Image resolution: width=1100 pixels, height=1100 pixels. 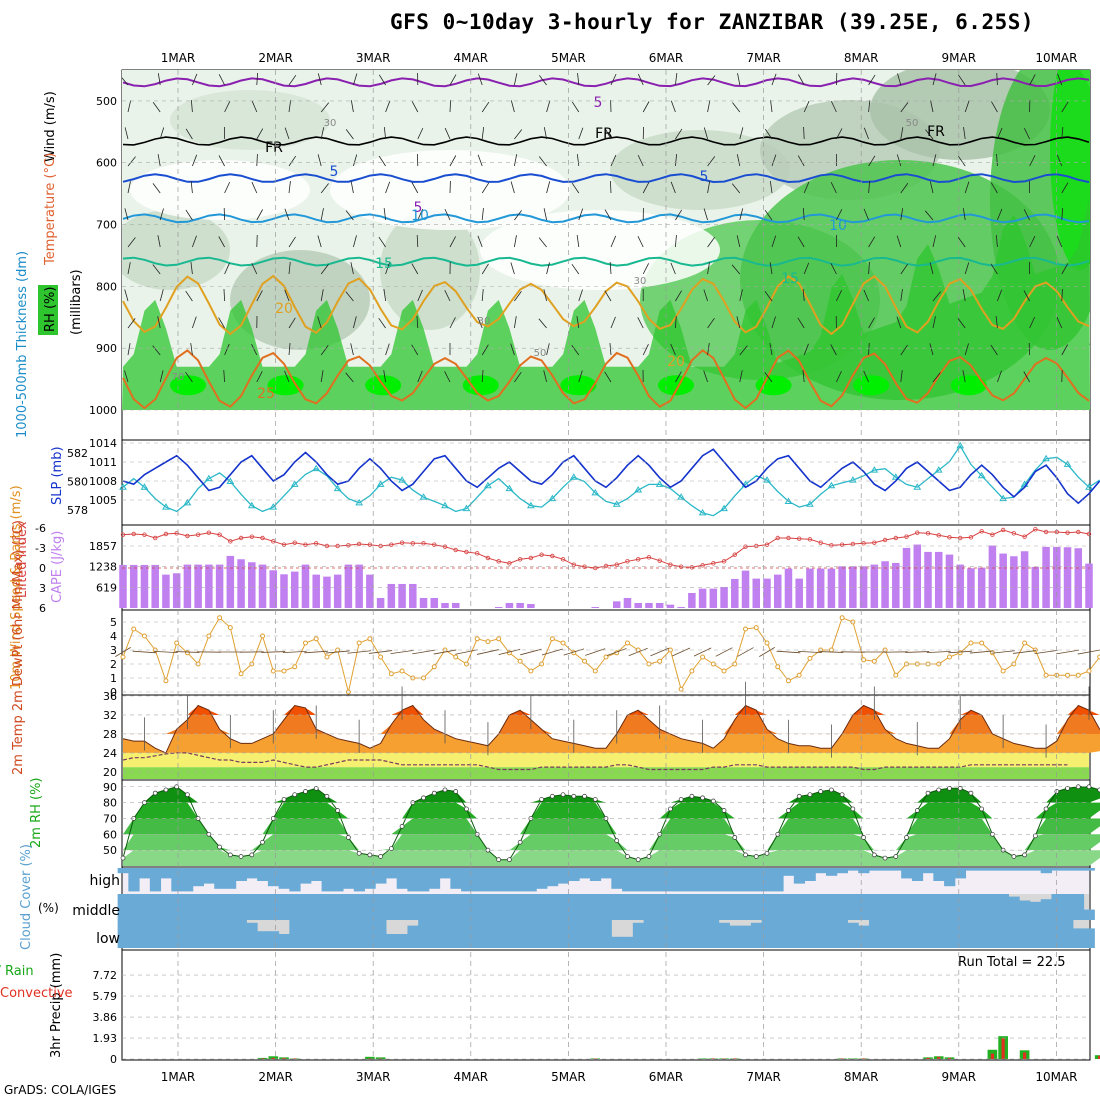 What do you see at coordinates (959, 1077) in the screenshot?
I see `date-label-bottom: 9MAR` at bounding box center [959, 1077].